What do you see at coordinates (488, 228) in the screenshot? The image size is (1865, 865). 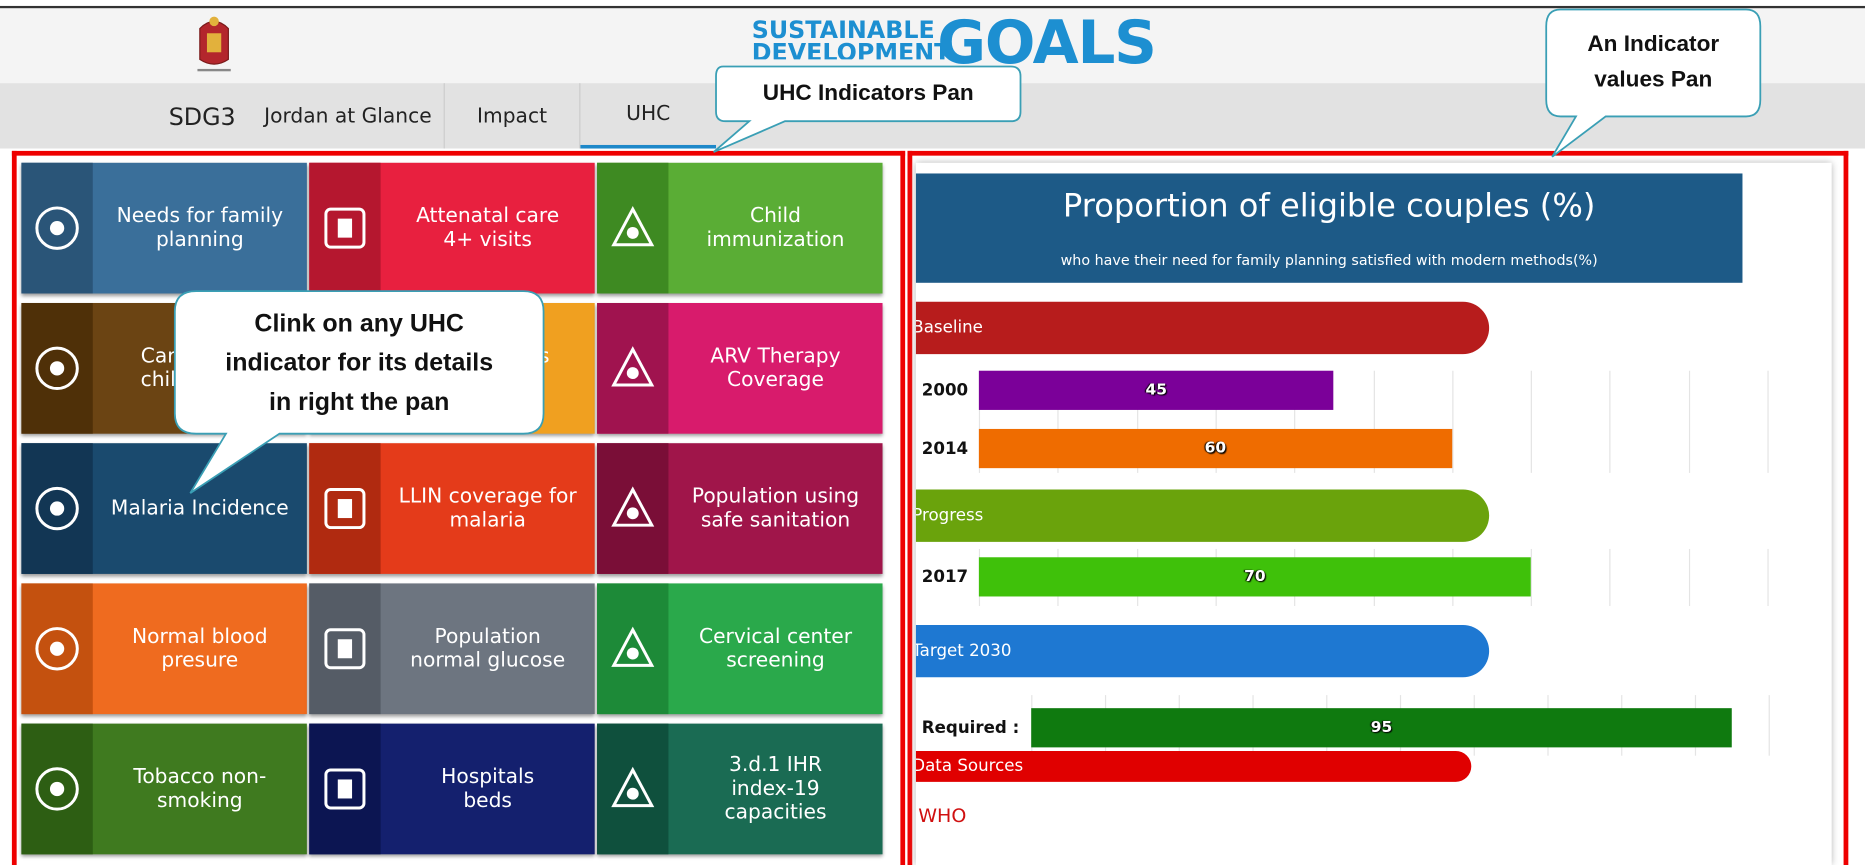 I see `tile-label: Attenatal care 4+ visits` at bounding box center [488, 228].